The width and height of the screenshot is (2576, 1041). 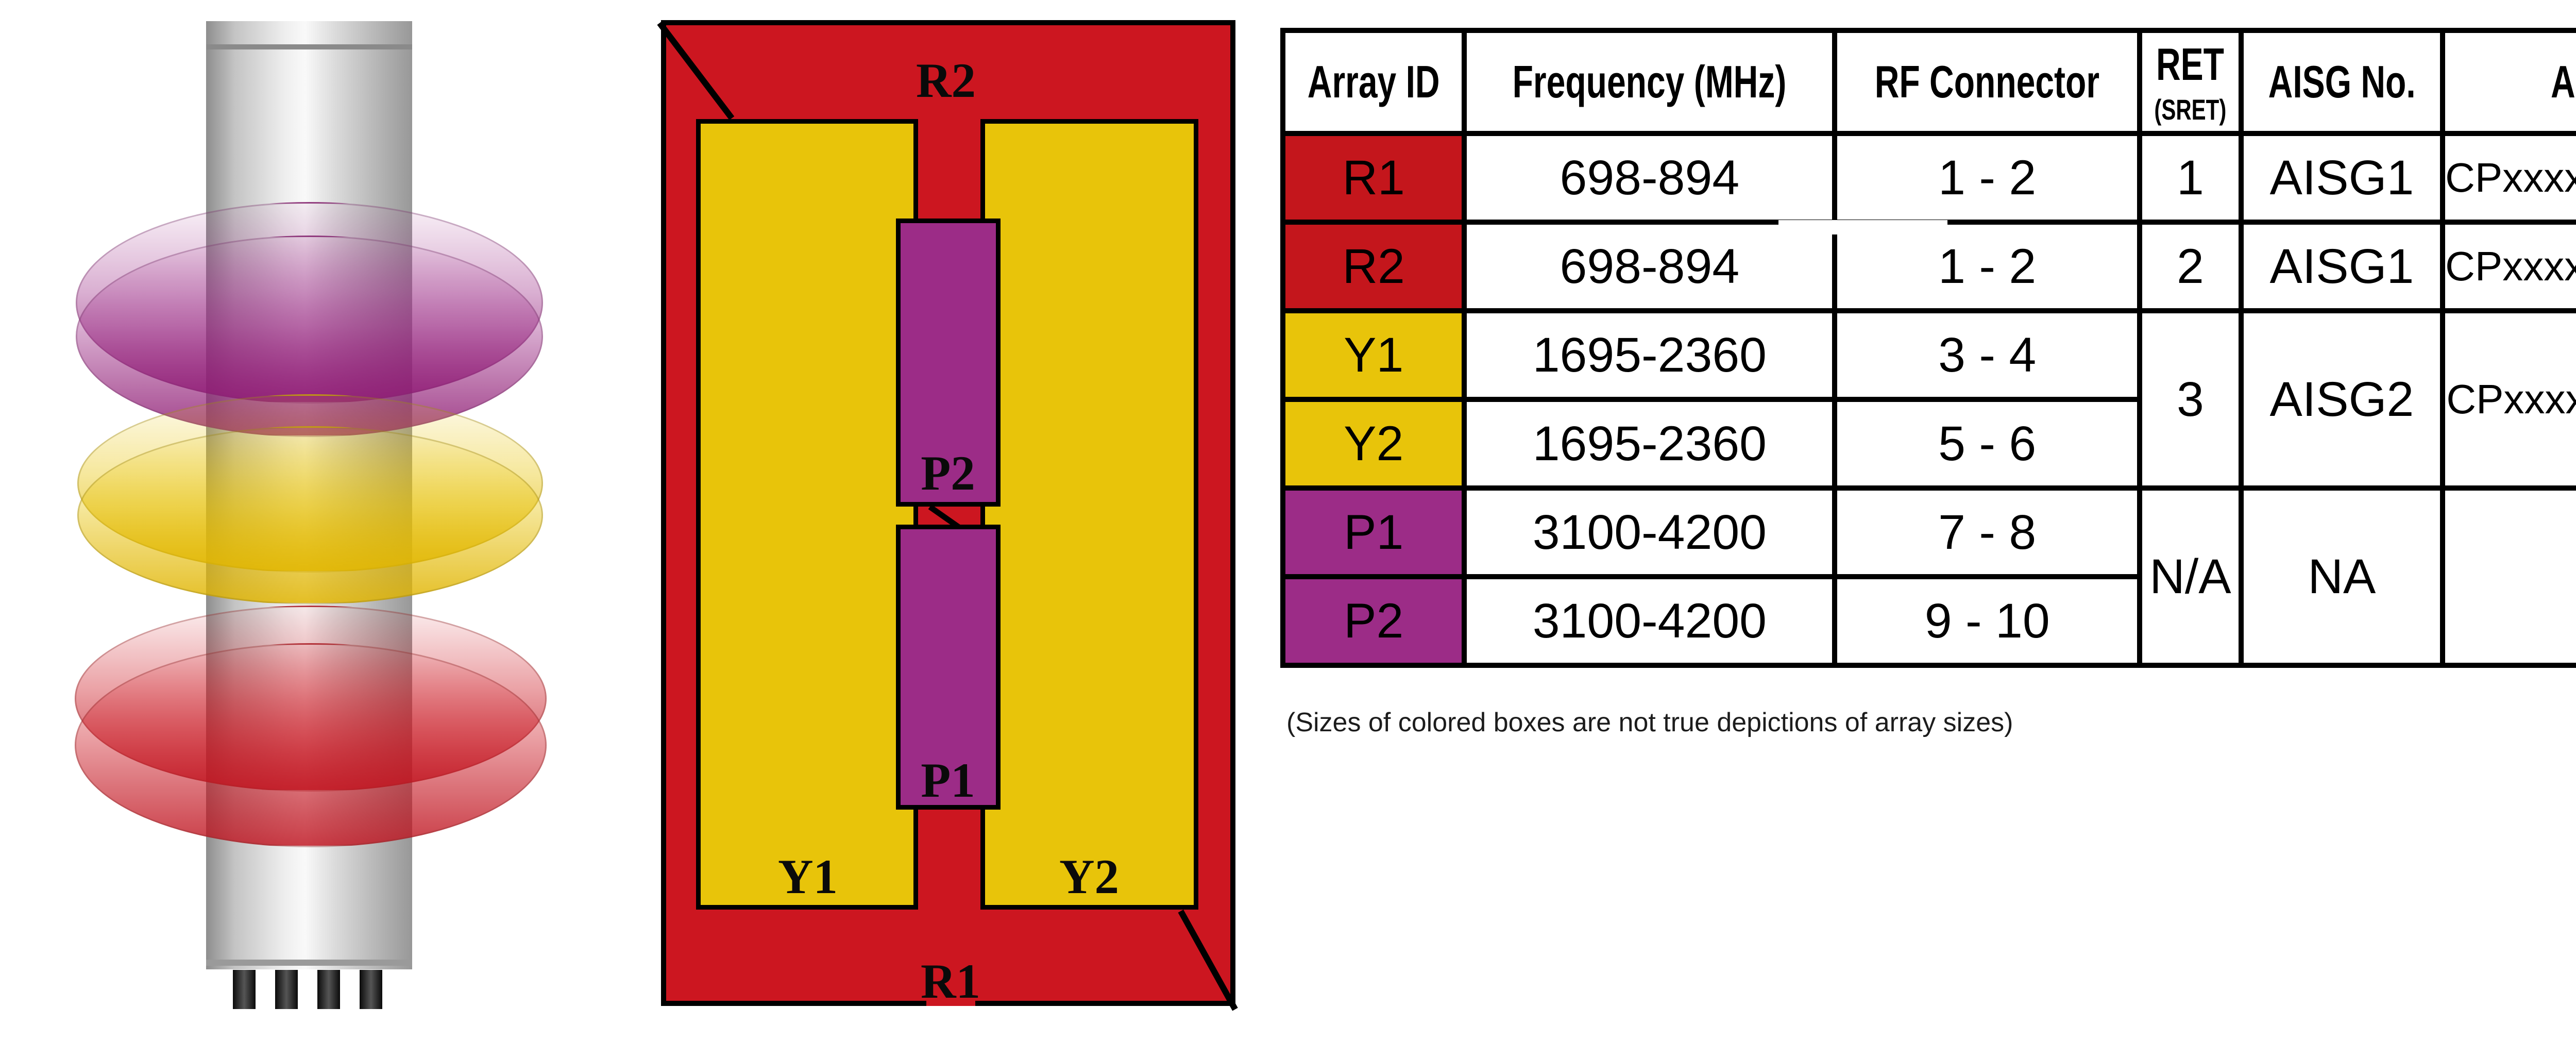 What do you see at coordinates (1650, 82) in the screenshot?
I see `col-header-frequency: Frequency (MHz)` at bounding box center [1650, 82].